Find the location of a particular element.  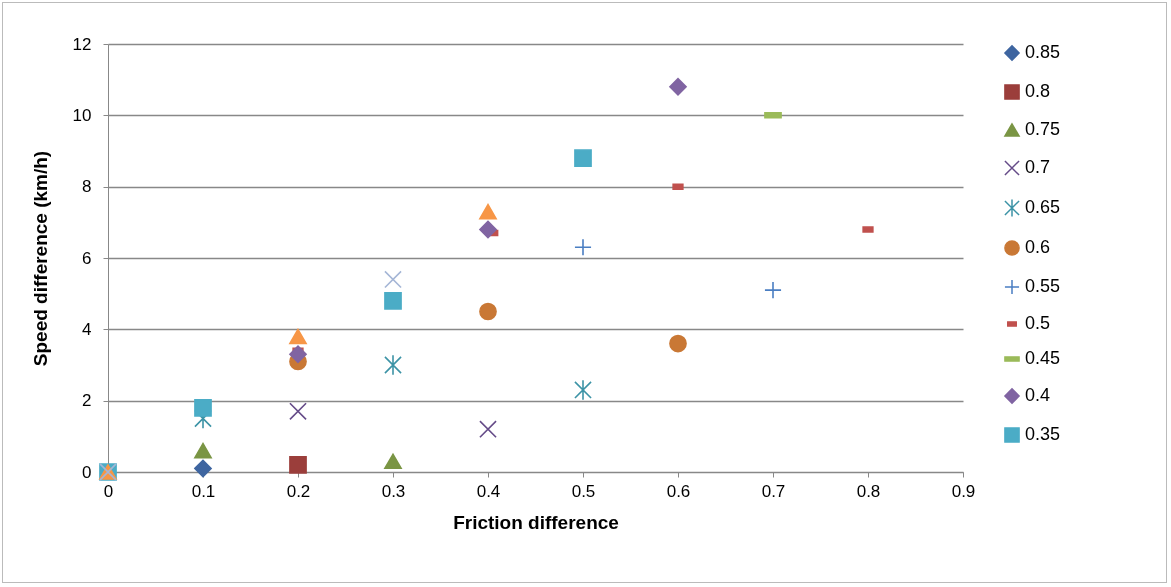

x-tick-label: 0.2 is located at coordinates (298, 491).